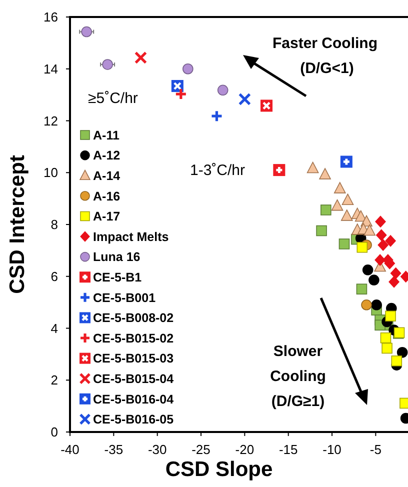 The width and height of the screenshot is (408, 487). Describe the element at coordinates (106, 155) in the screenshot. I see `legend-label: A-12` at that location.